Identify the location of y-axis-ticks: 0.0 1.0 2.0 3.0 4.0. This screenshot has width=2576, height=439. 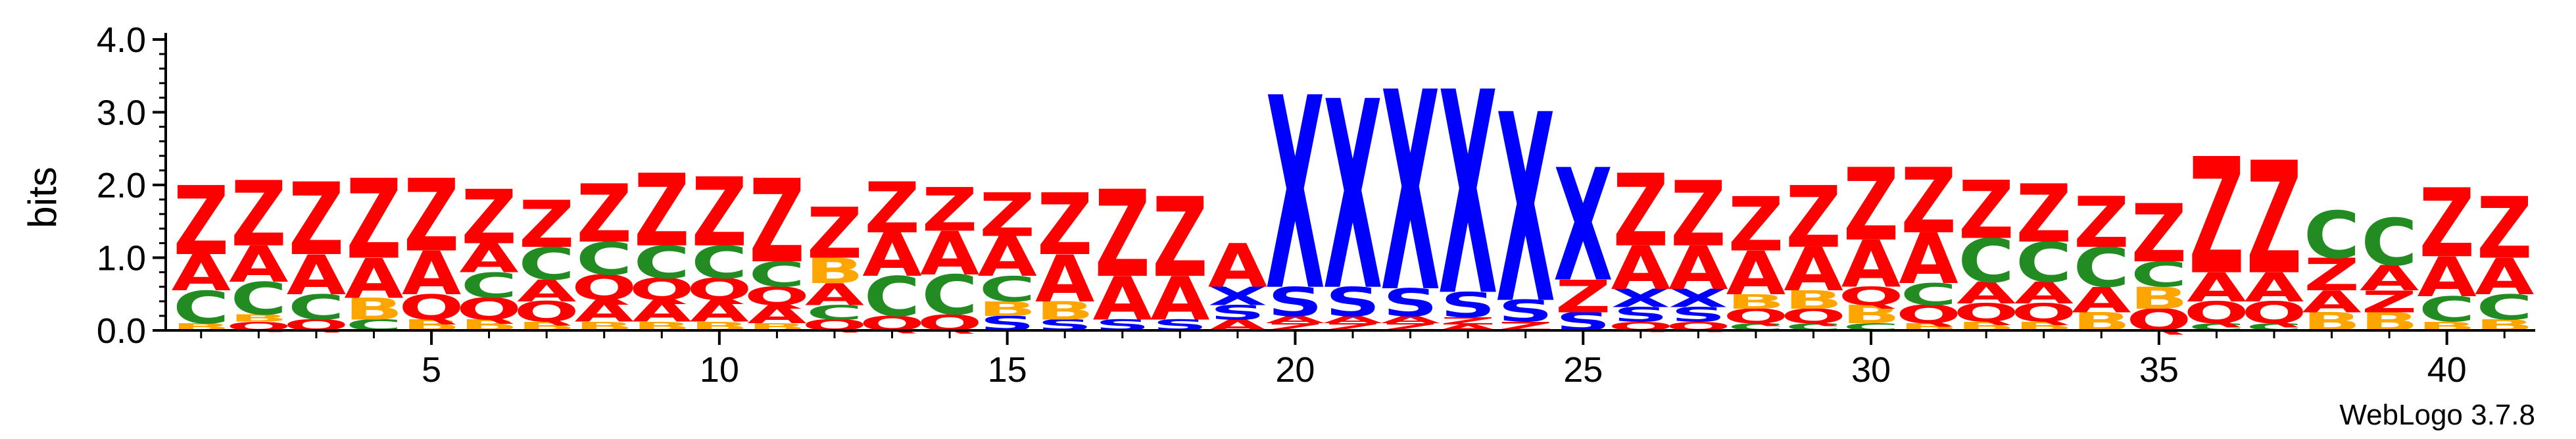
(131, 185).